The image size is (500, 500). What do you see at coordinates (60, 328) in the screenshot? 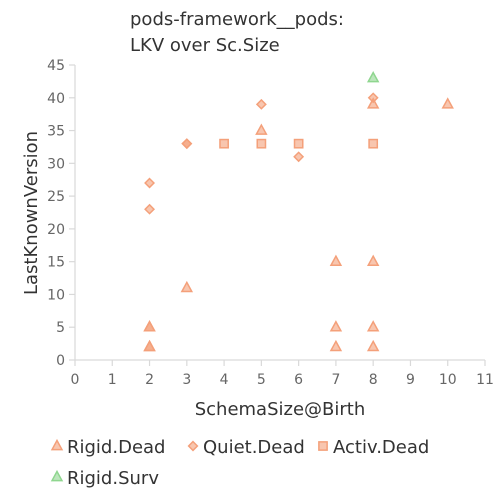
I see `y-tick-label: 5` at bounding box center [60, 328].